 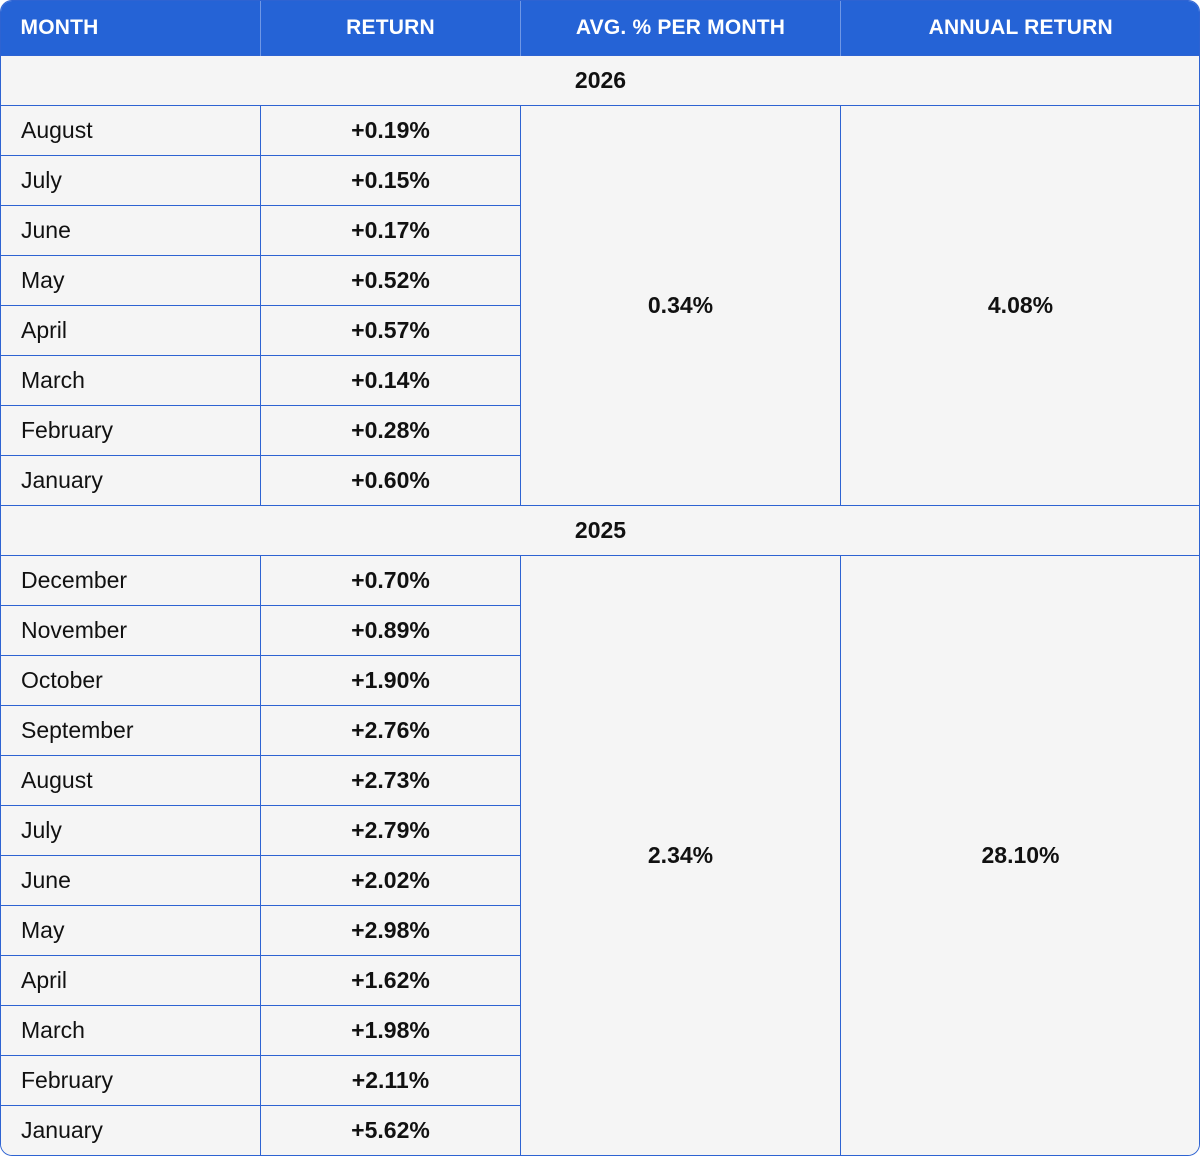 What do you see at coordinates (390, 630) in the screenshot?
I see `return-cell: +0.89%` at bounding box center [390, 630].